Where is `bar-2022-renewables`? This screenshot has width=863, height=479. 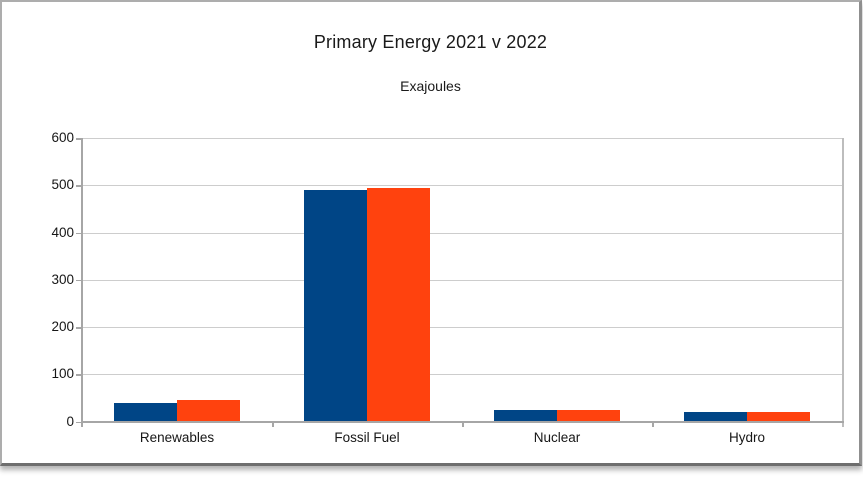 bar-2022-renewables is located at coordinates (208, 411).